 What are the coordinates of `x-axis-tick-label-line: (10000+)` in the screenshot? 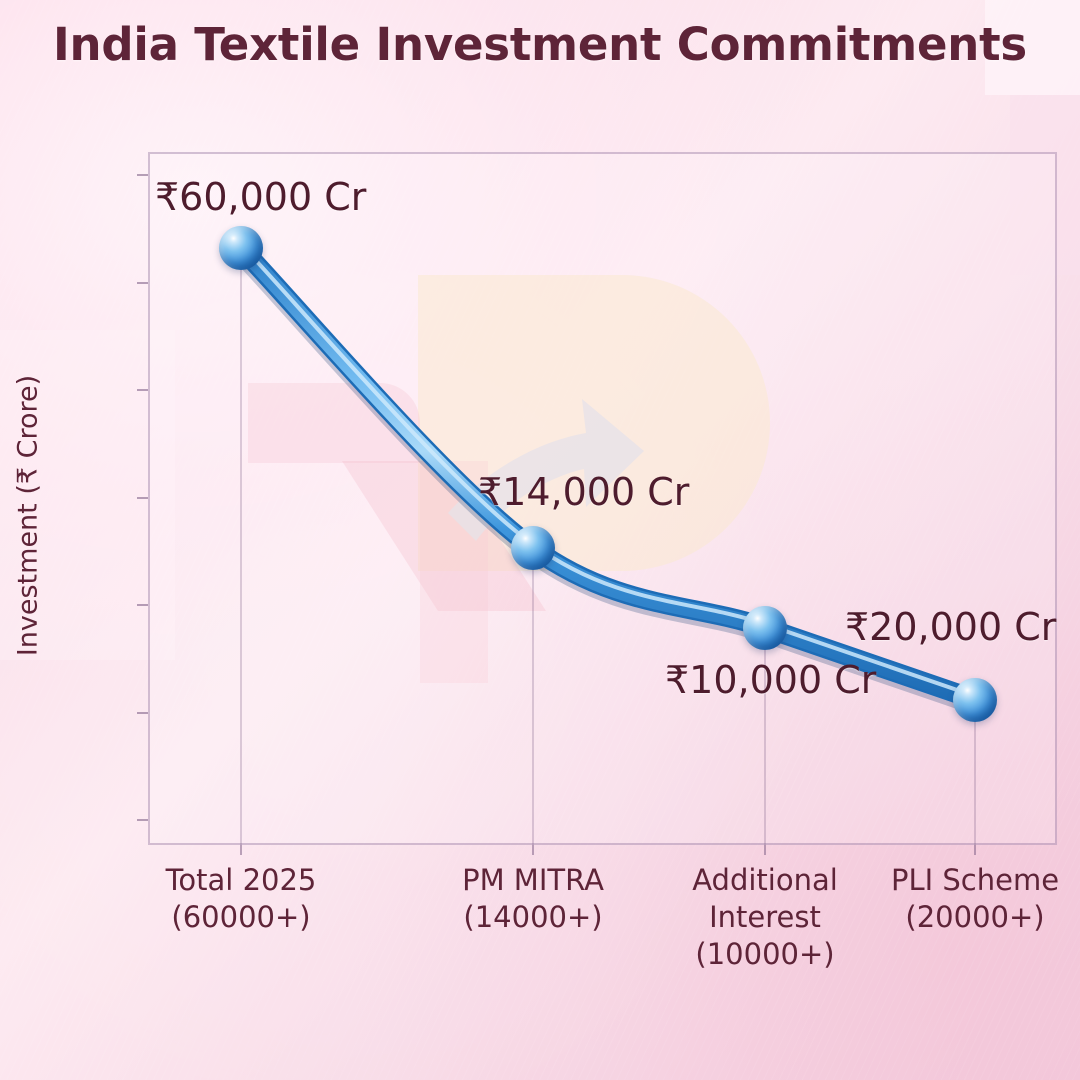 It's located at (765, 954).